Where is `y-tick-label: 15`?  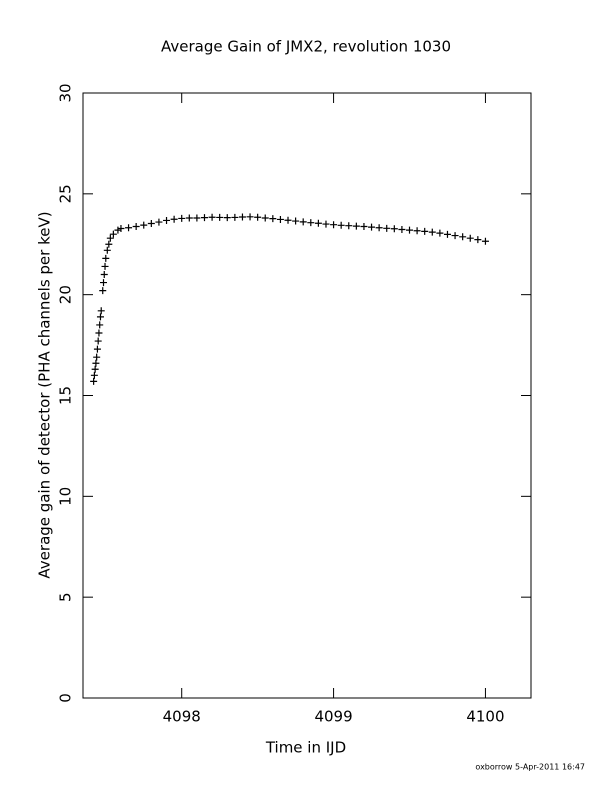 y-tick-label: 15 is located at coordinates (66, 395).